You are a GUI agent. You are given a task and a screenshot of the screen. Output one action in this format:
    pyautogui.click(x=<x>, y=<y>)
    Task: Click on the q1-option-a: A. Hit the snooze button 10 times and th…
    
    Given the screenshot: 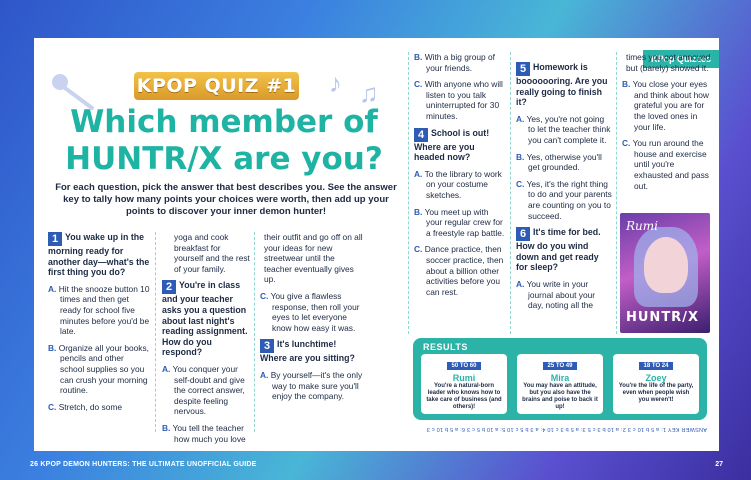 What is the action you would take?
    pyautogui.click(x=99, y=310)
    